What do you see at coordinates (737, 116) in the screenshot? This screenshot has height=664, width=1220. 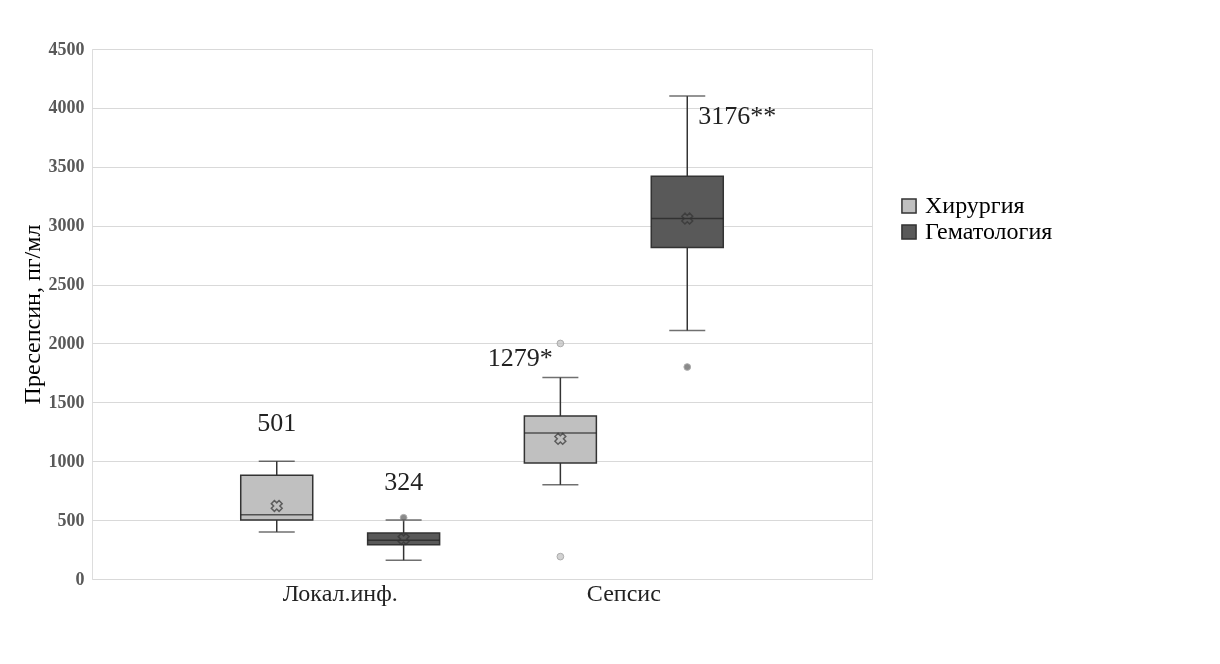 I see `annotation: 3176**` at bounding box center [737, 116].